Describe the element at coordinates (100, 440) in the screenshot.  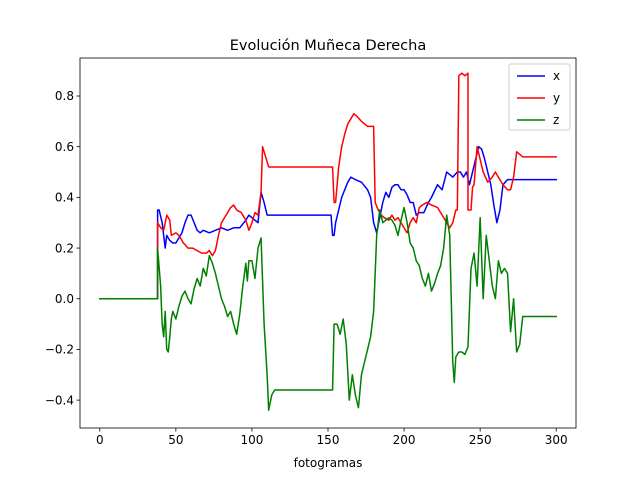
I see `x-tick-label: 0` at that location.